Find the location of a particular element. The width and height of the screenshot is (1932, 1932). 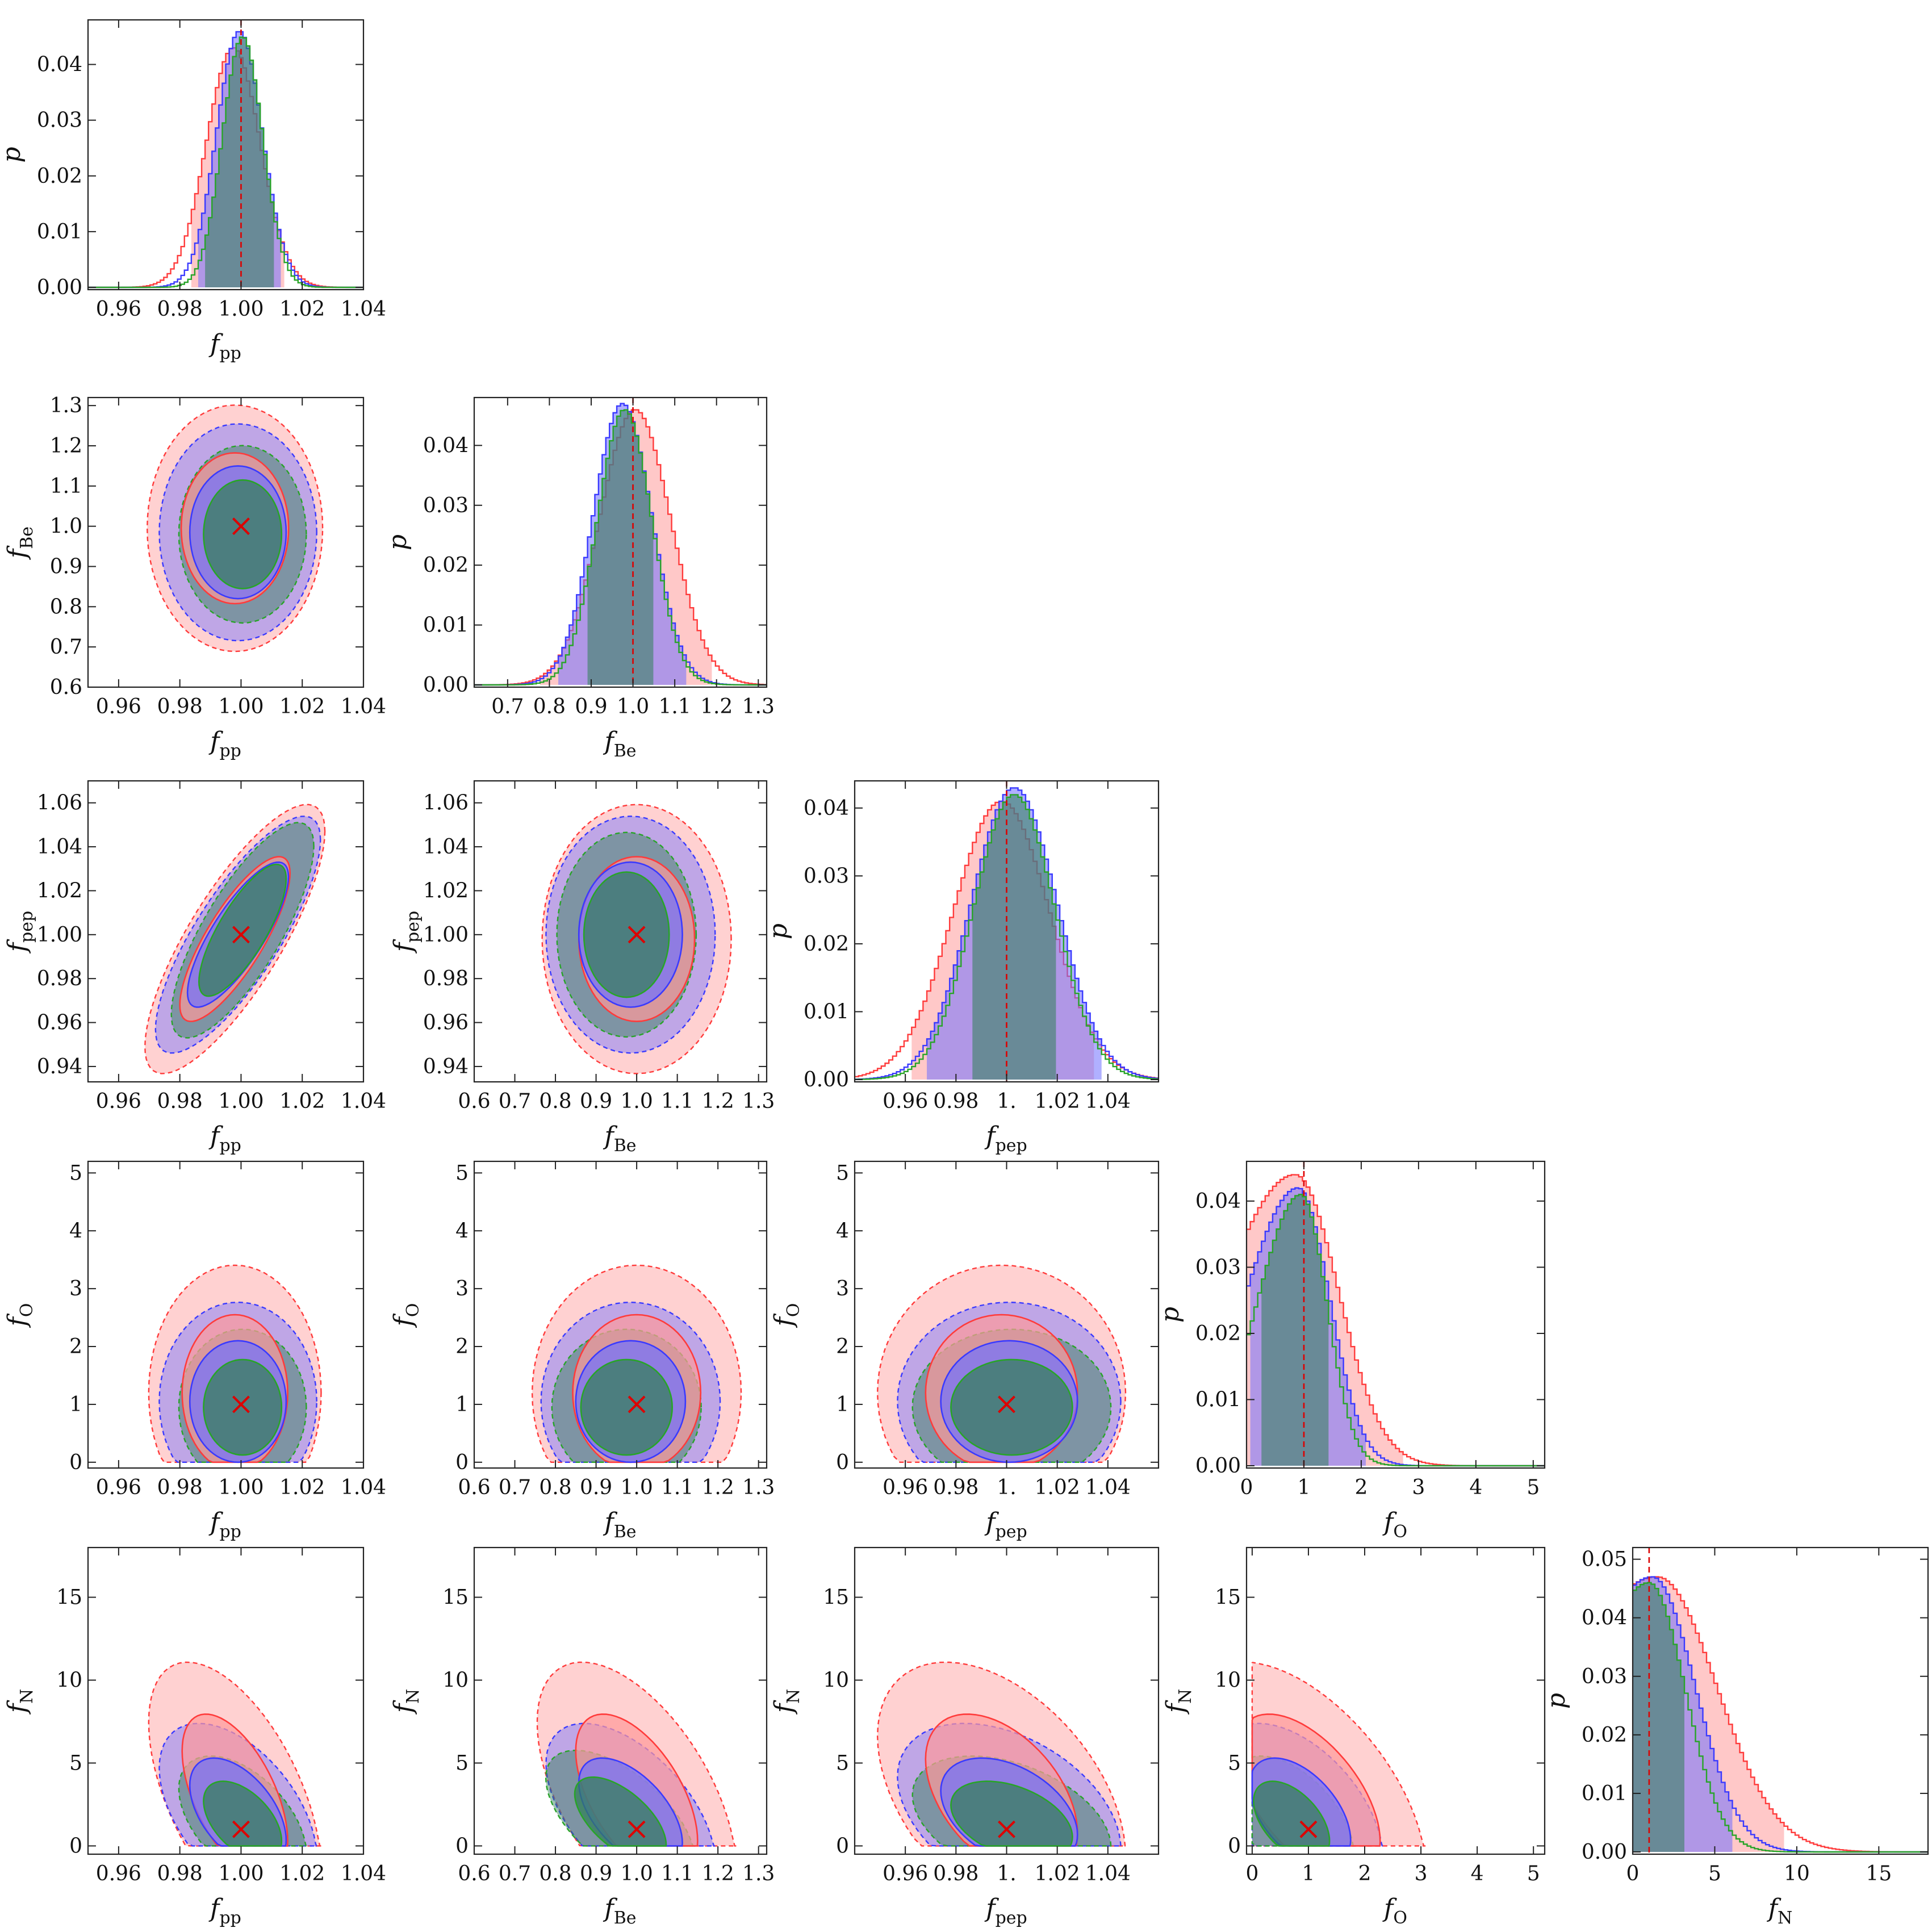

x-tick-label: 0.7 is located at coordinates (507, 706).